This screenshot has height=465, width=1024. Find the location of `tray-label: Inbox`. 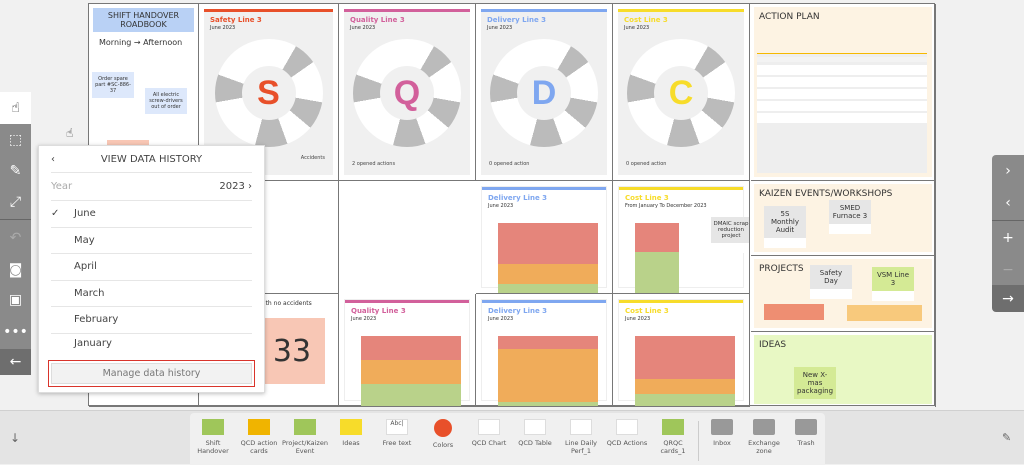

tray-label: Inbox is located at coordinates (722, 443).